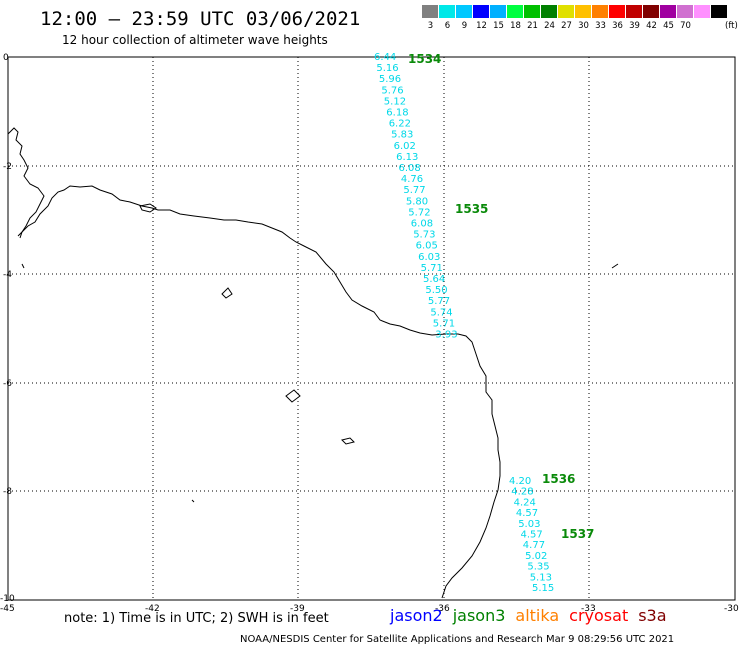 The height and width of the screenshot is (650, 740). Describe the element at coordinates (430, 26) in the screenshot. I see `legend-label: 3` at that location.